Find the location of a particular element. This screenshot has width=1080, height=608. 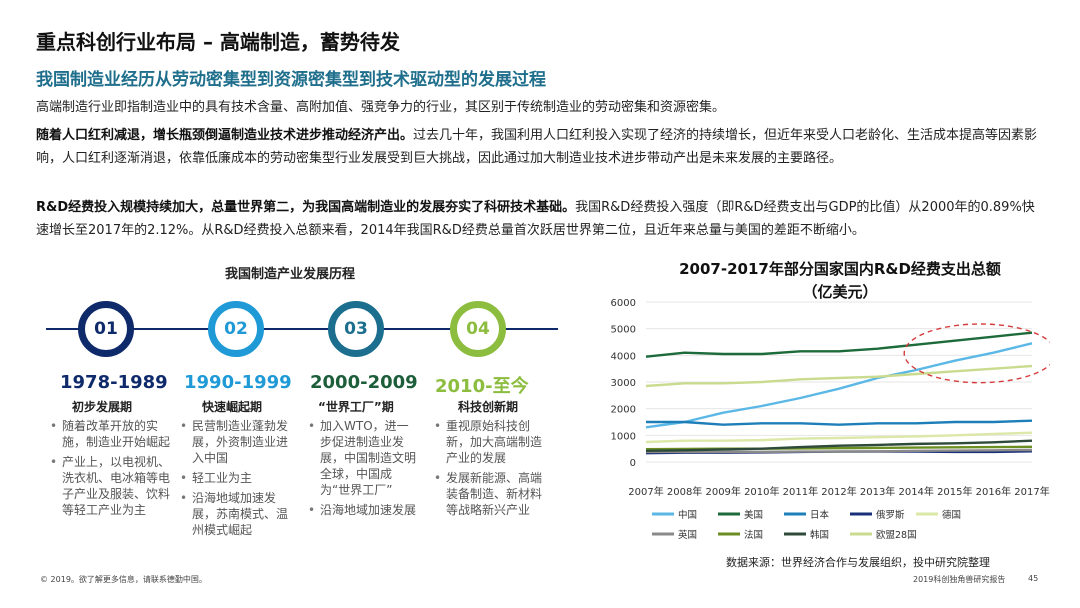

chart-title-unit: （亿美元） is located at coordinates (840, 292).